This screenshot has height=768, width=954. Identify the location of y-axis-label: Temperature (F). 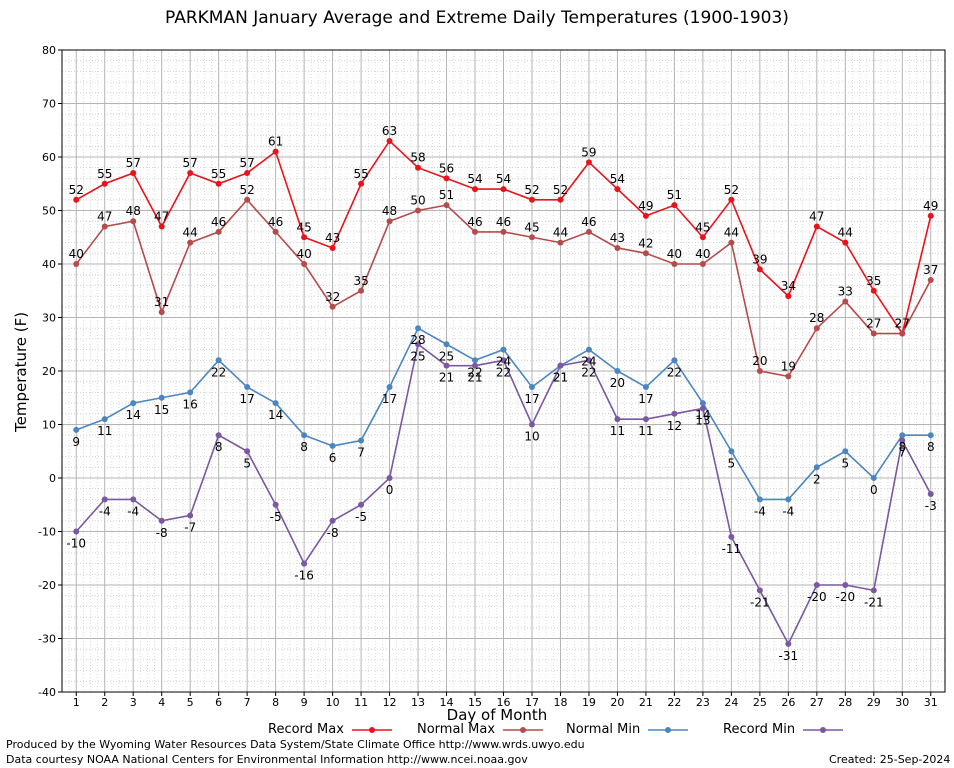
(21, 371).